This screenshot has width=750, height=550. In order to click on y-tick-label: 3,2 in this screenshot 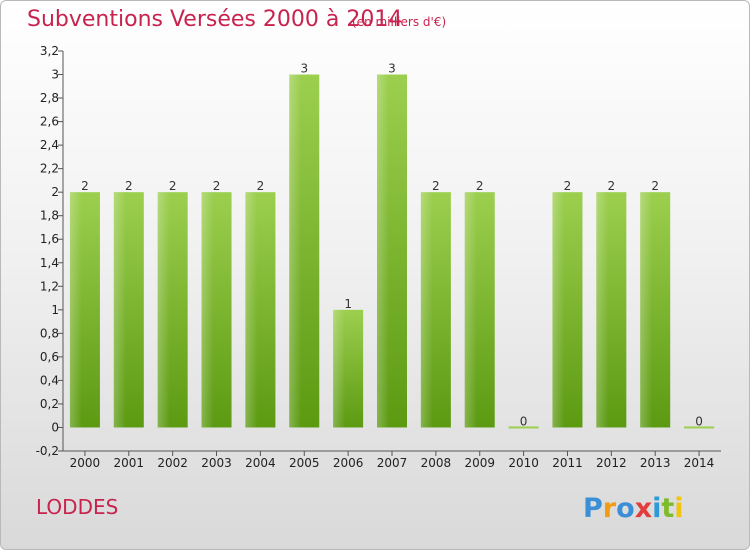, I will do `click(49, 51)`.